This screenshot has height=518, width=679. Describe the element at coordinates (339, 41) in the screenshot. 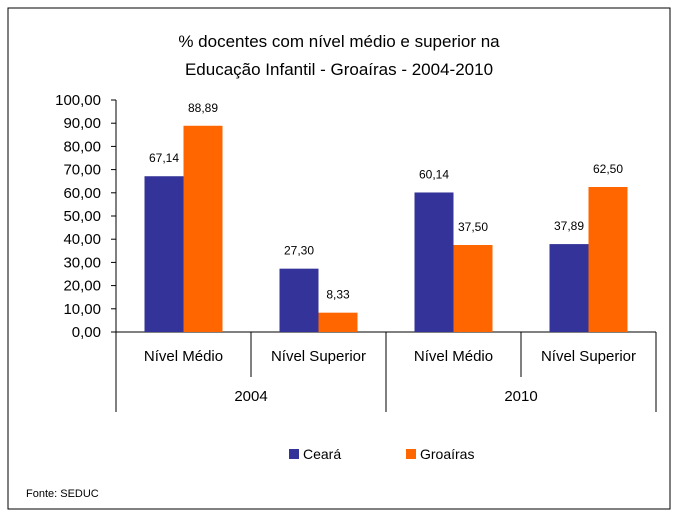

I see `chart-title-line-1: % docentes com nível médio e superior na` at that location.